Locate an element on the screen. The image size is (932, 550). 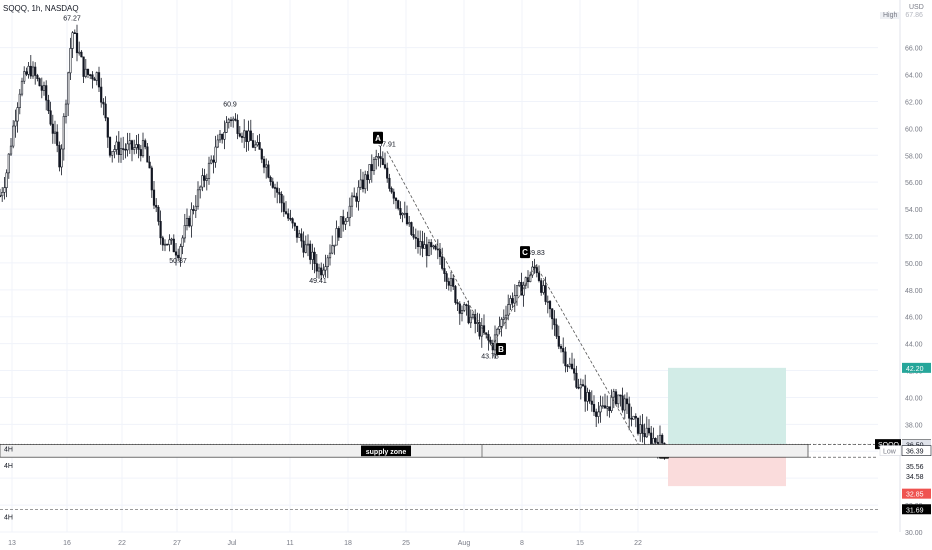
y-tick-label: 58.00 is located at coordinates (914, 156).